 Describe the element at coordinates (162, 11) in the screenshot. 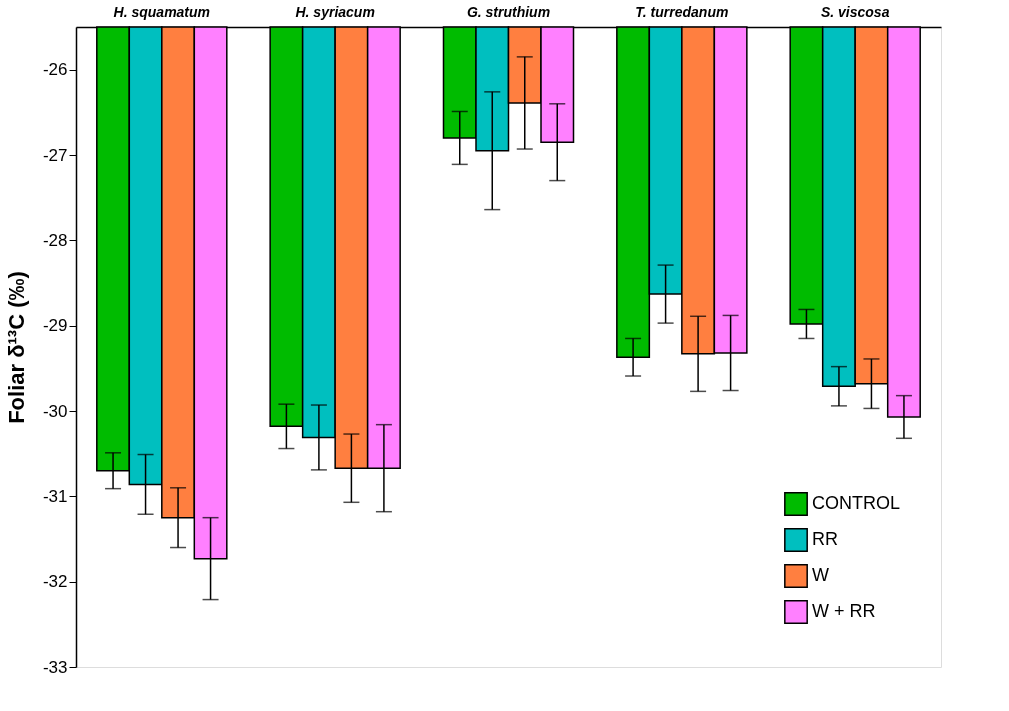

I see `x-tick-label: H. squamatum` at that location.